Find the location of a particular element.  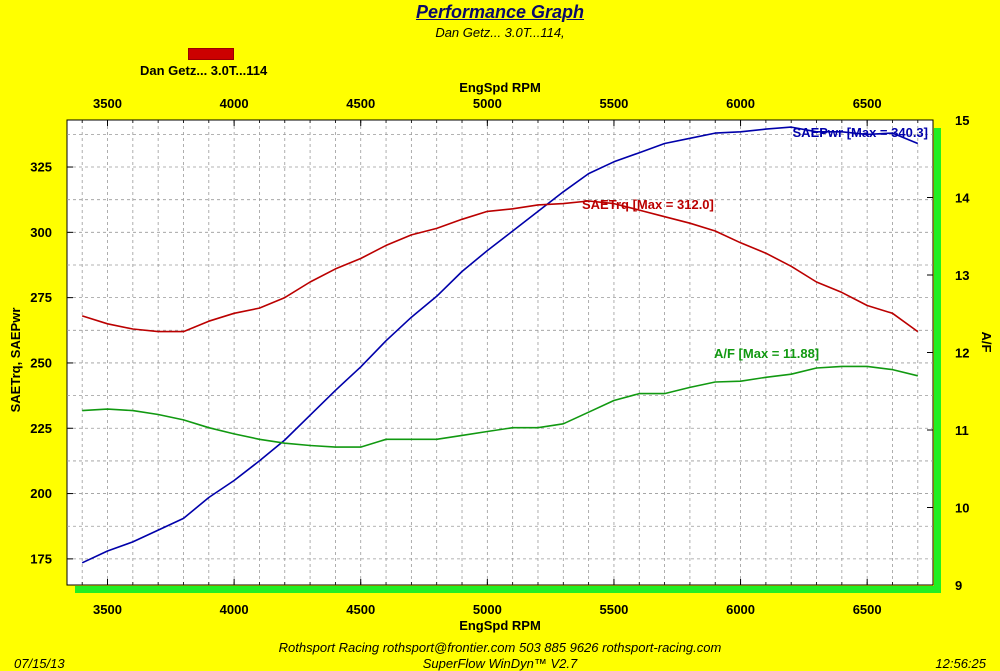

x-tick-label-top: 3500 is located at coordinates (107, 103).